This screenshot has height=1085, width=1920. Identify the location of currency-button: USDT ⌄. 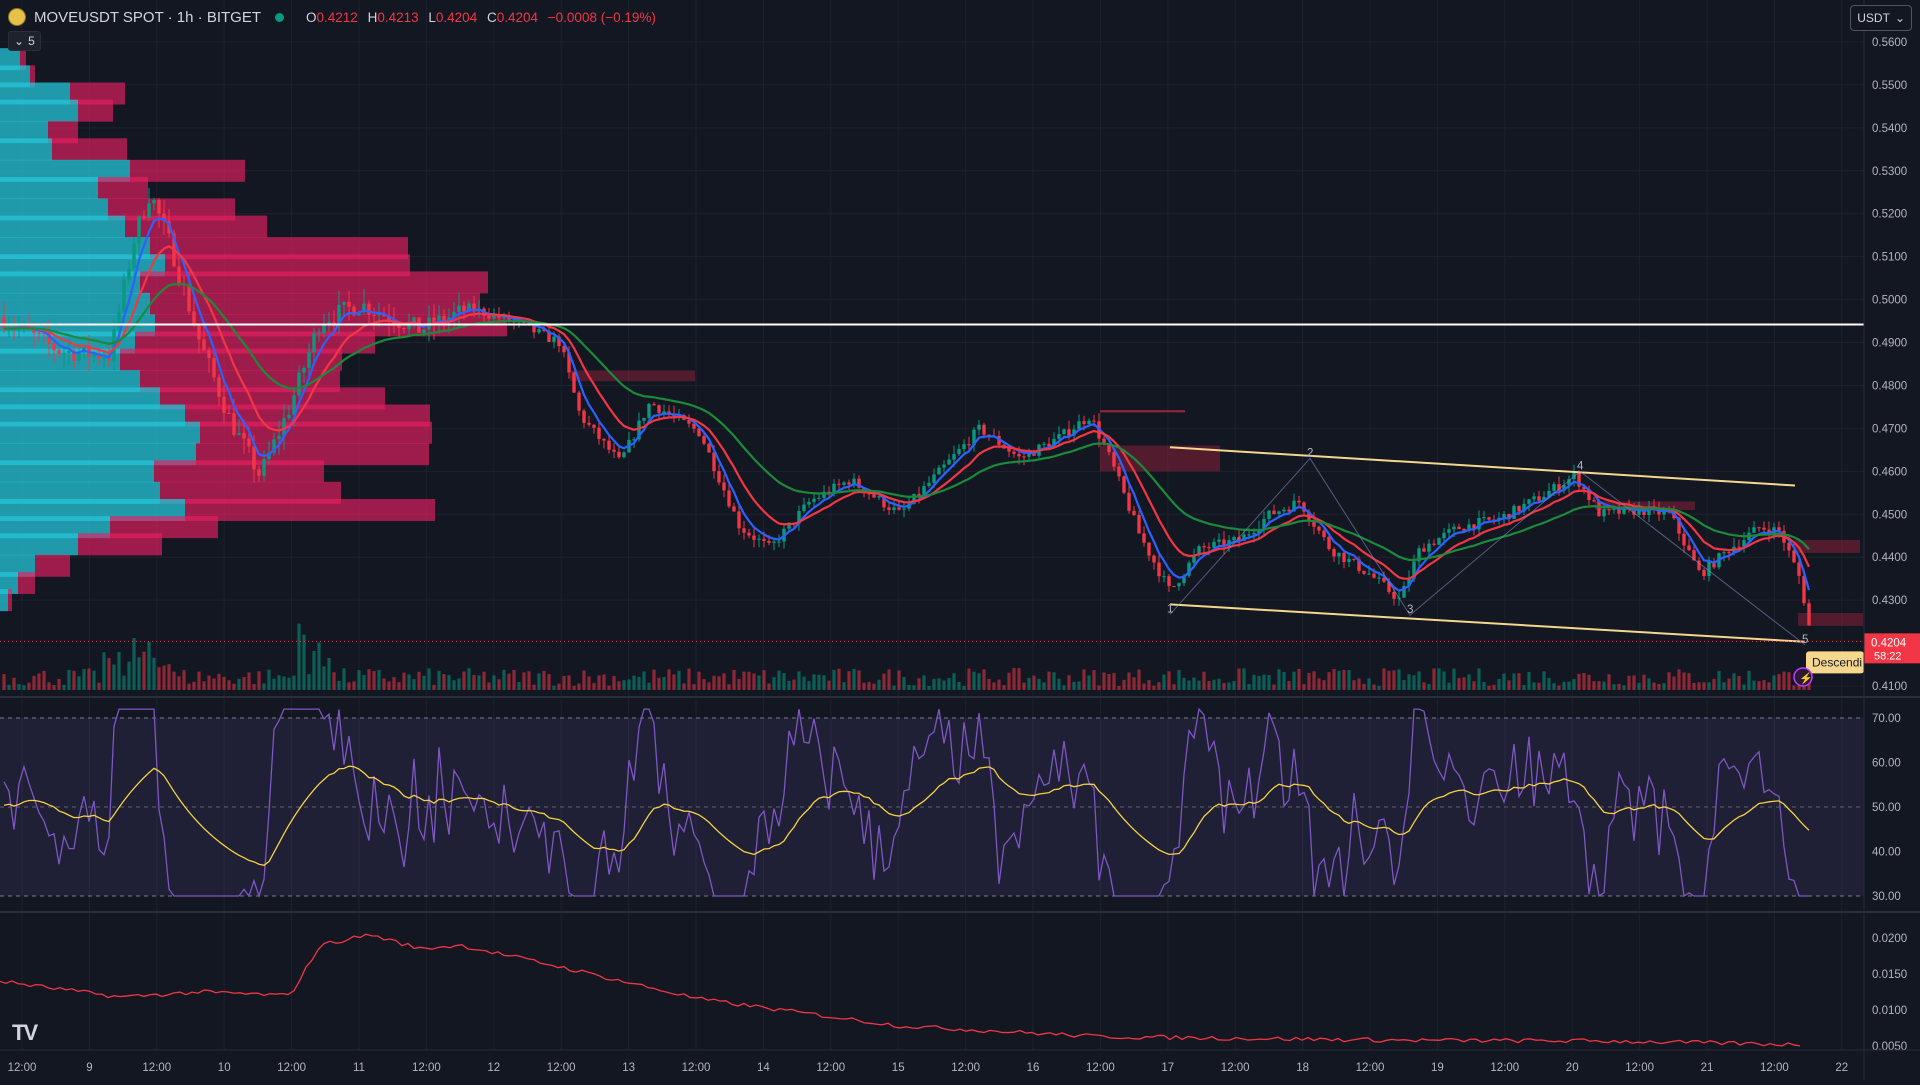
(1881, 18).